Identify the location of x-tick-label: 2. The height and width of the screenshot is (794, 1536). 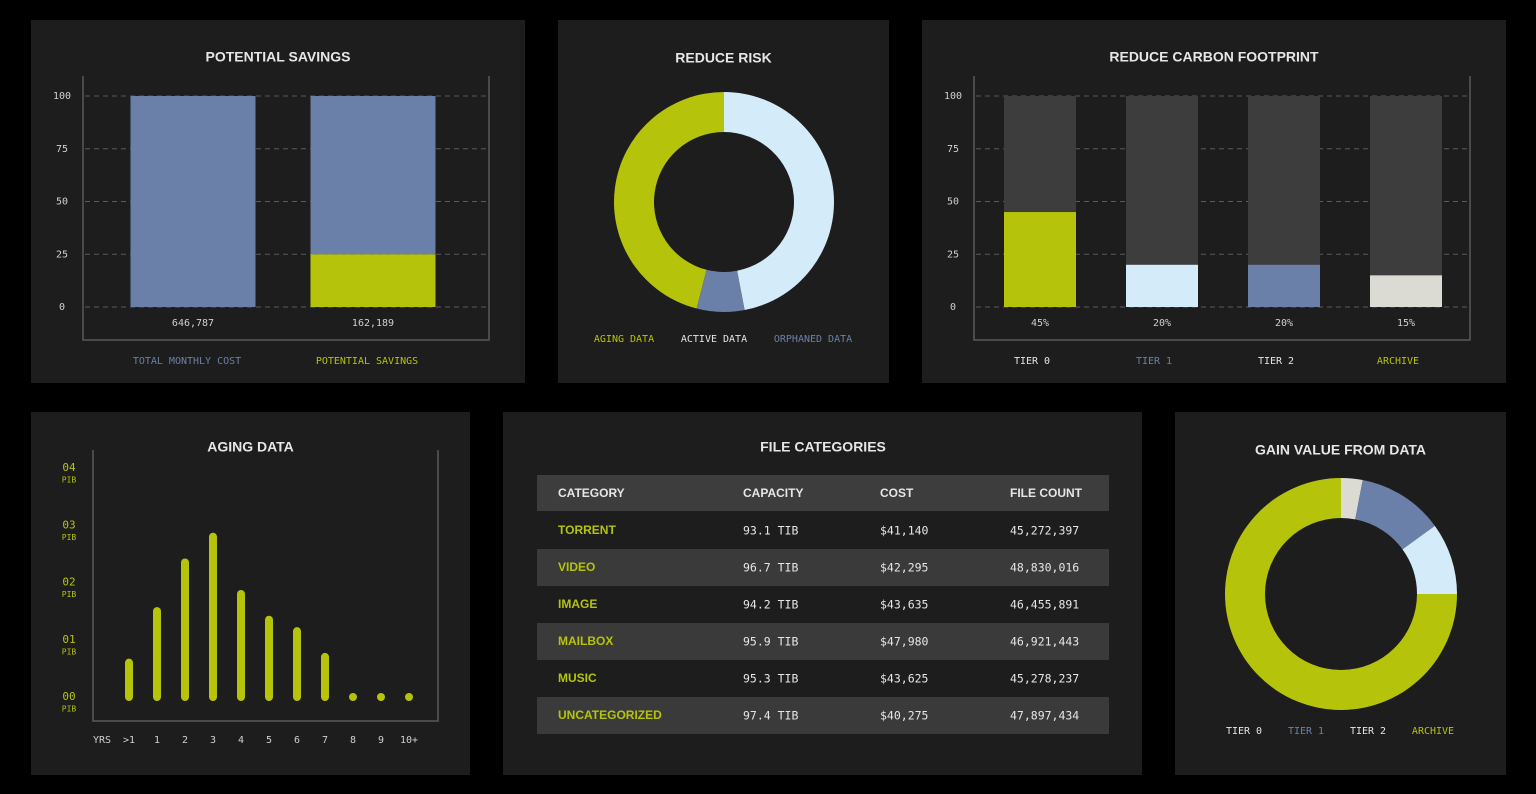
(185, 740).